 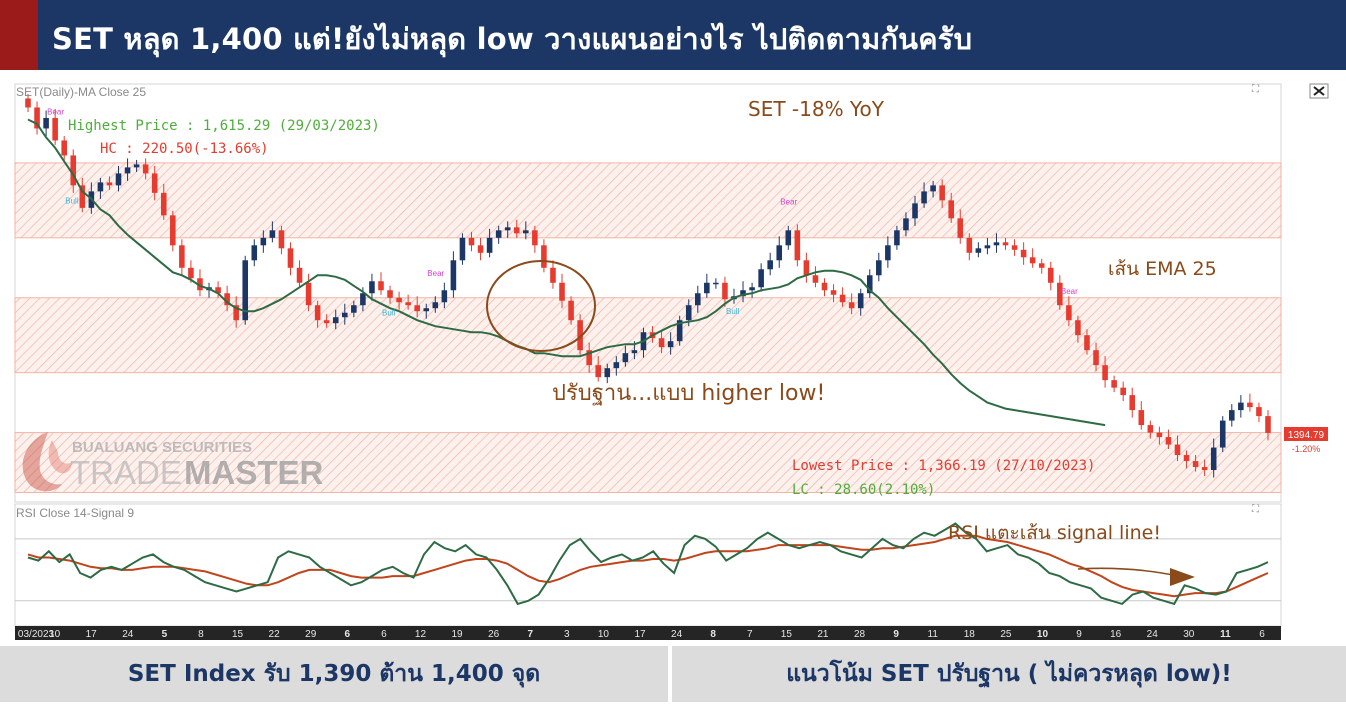 What do you see at coordinates (1306, 440) in the screenshot?
I see `last-price-tag: 1394.79 -1.20%` at bounding box center [1306, 440].